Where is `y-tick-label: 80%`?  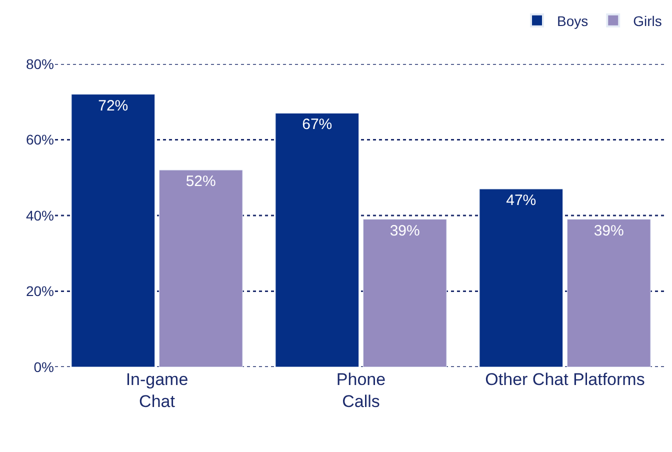
y-tick-label: 80% is located at coordinates (40, 64).